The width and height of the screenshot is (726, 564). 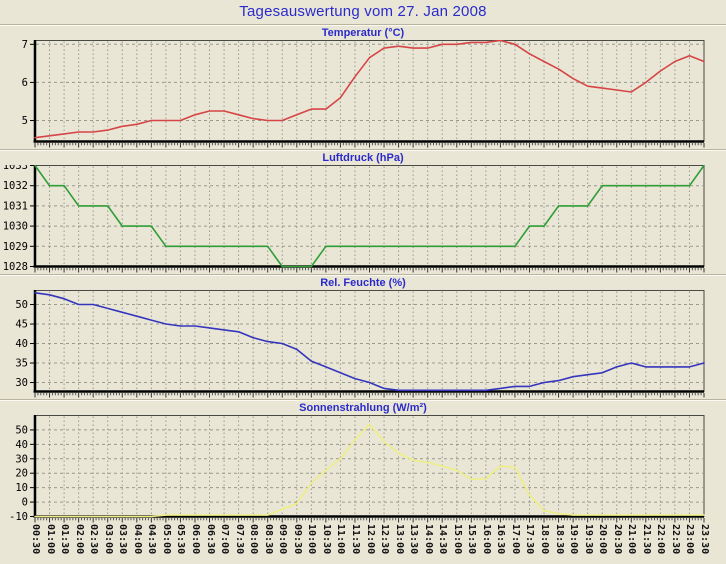 What do you see at coordinates (25, 45) in the screenshot?
I see `y-axis-label: 7` at bounding box center [25, 45].